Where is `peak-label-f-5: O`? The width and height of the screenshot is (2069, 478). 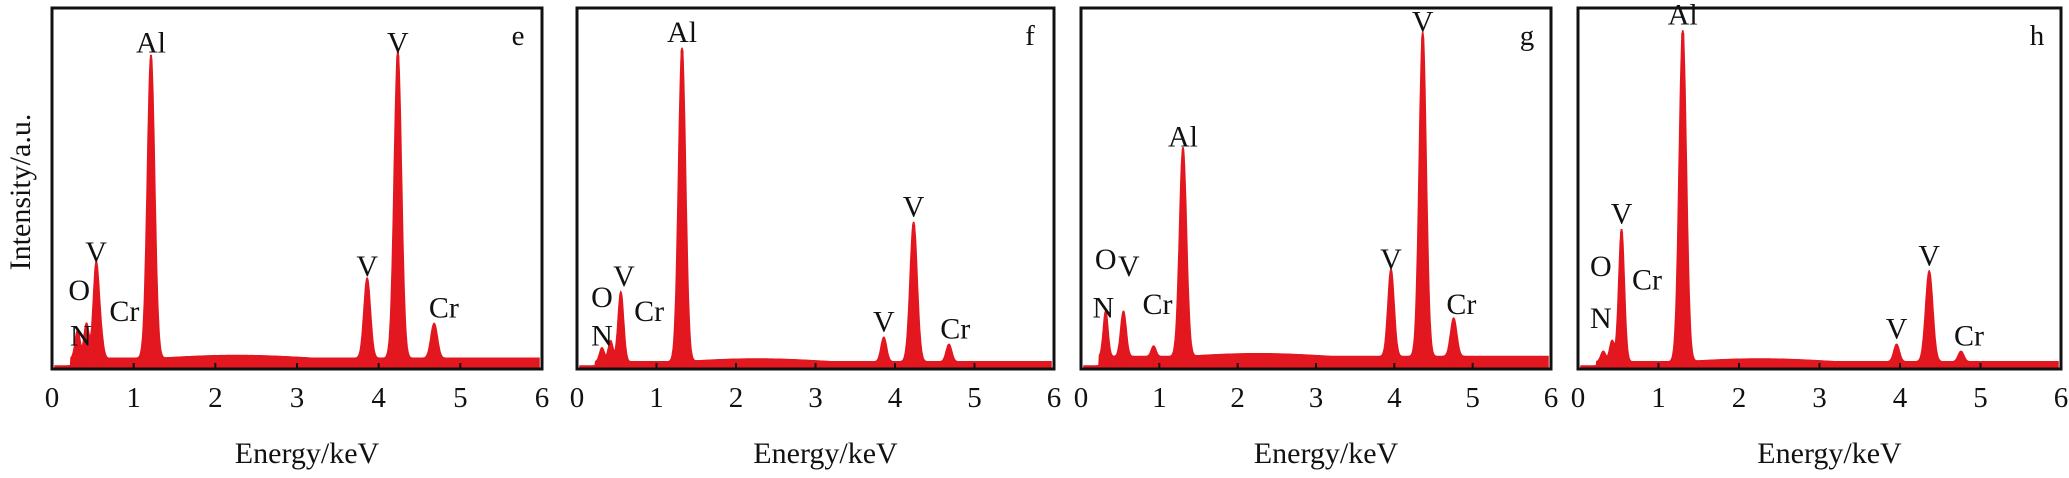 peak-label-f-5: O is located at coordinates (602, 297).